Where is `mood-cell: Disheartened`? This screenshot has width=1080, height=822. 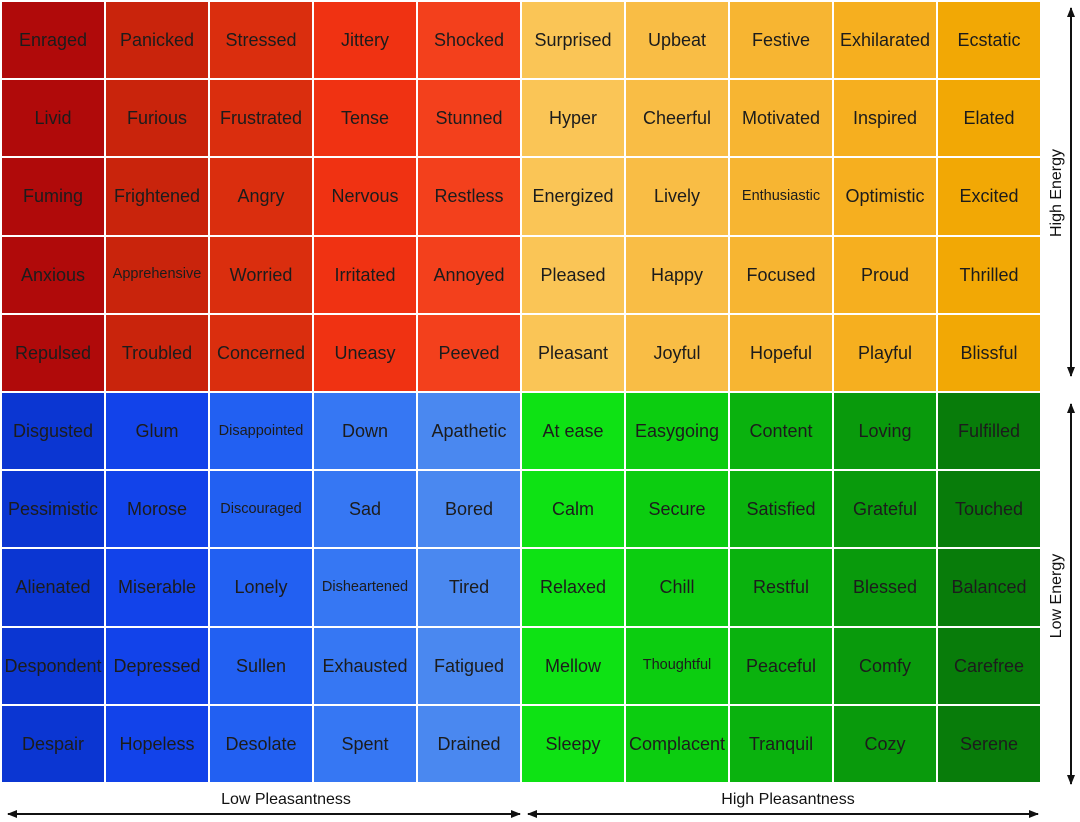
mood-cell: Disheartened is located at coordinates (365, 587).